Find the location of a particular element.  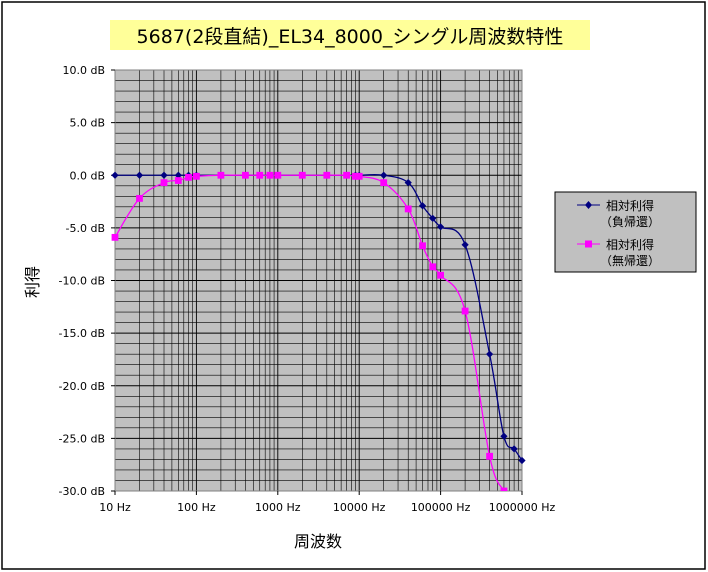

legend-label-feedback-line2: （負帰還） is located at coordinates (630, 222).